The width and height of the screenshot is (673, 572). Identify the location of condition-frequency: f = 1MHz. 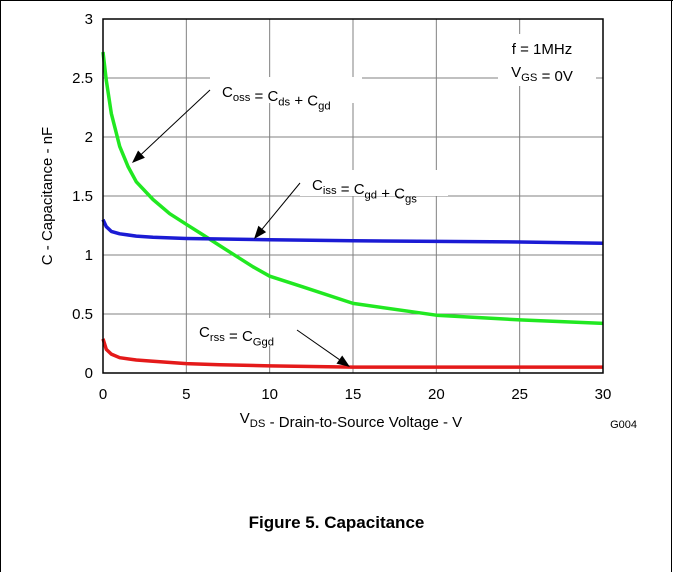
(542, 49).